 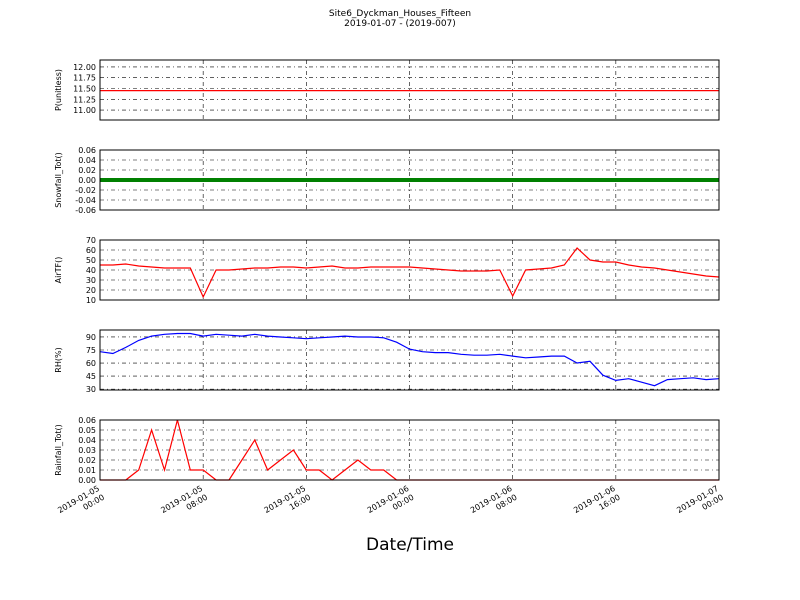 What do you see at coordinates (91, 240) in the screenshot?
I see `y-tick-label: 70` at bounding box center [91, 240].